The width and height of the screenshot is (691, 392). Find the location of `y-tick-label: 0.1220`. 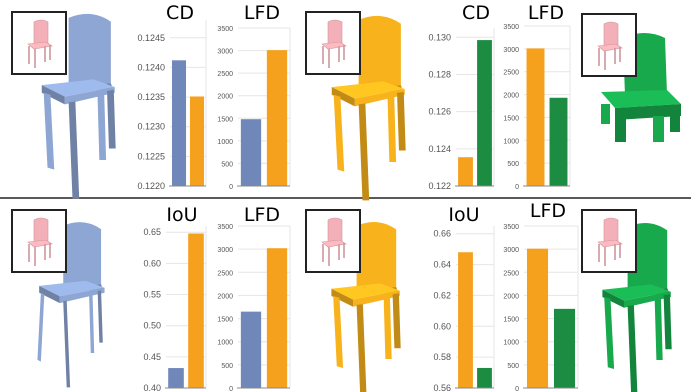

y-tick-label: 0.1220 is located at coordinates (151, 186).